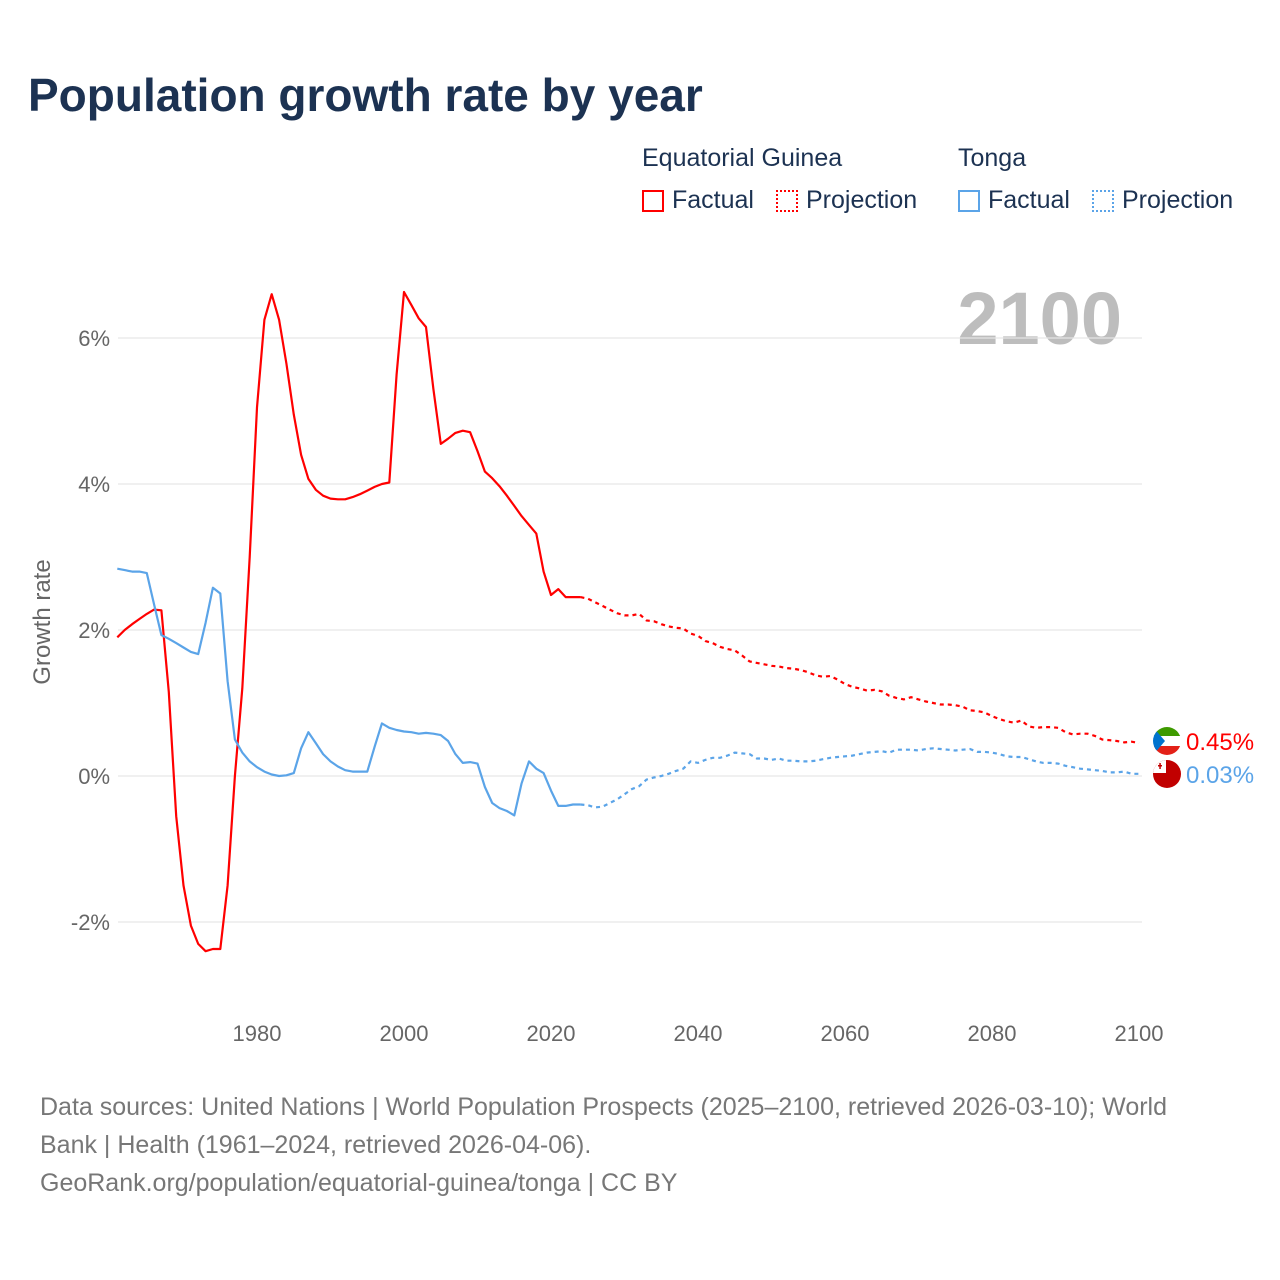 This screenshot has width=1280, height=1280. I want to click on y-tick-label: 0%, so click(94, 776).